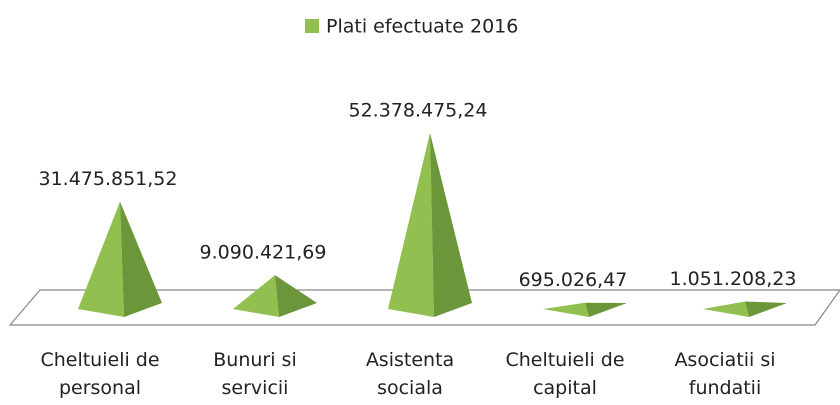 The image size is (840, 405). What do you see at coordinates (733, 279) in the screenshot?
I see `value-label: 1.051.208,23` at bounding box center [733, 279].